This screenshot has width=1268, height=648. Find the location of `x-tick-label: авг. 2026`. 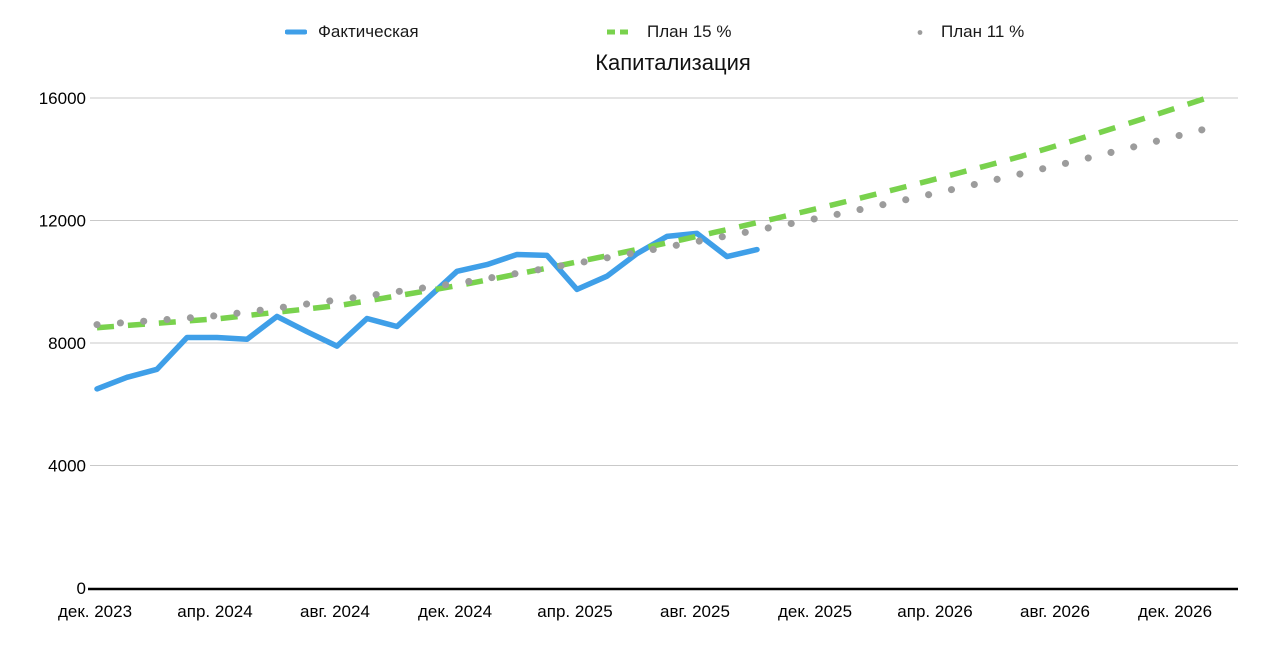

x-tick-label: авг. 2026 is located at coordinates (1055, 611).